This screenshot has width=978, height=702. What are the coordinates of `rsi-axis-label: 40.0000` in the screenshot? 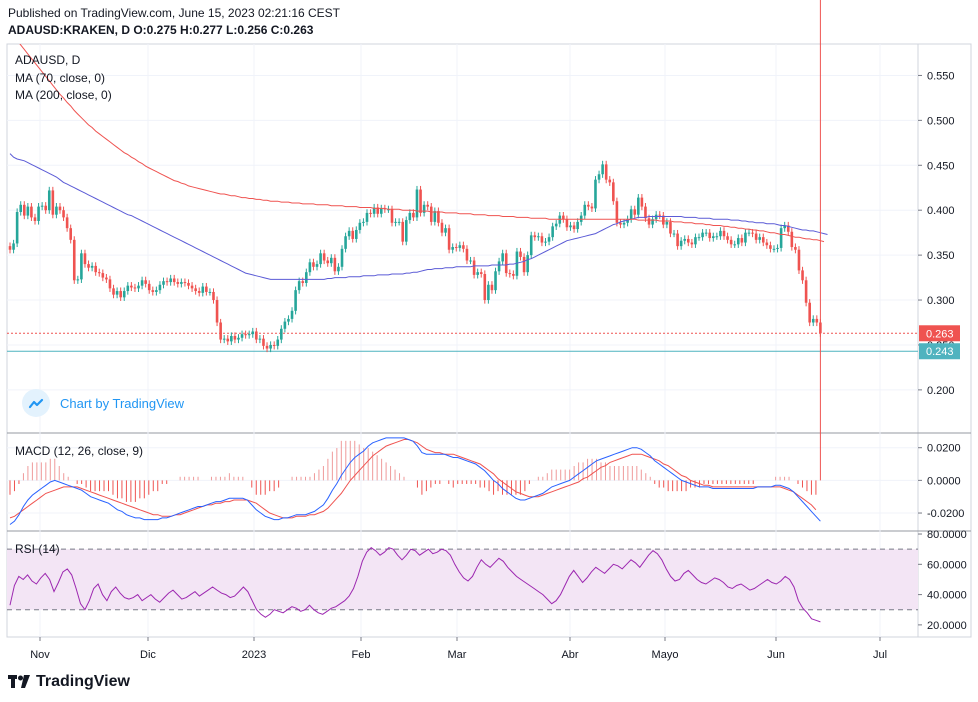 It's located at (947, 596).